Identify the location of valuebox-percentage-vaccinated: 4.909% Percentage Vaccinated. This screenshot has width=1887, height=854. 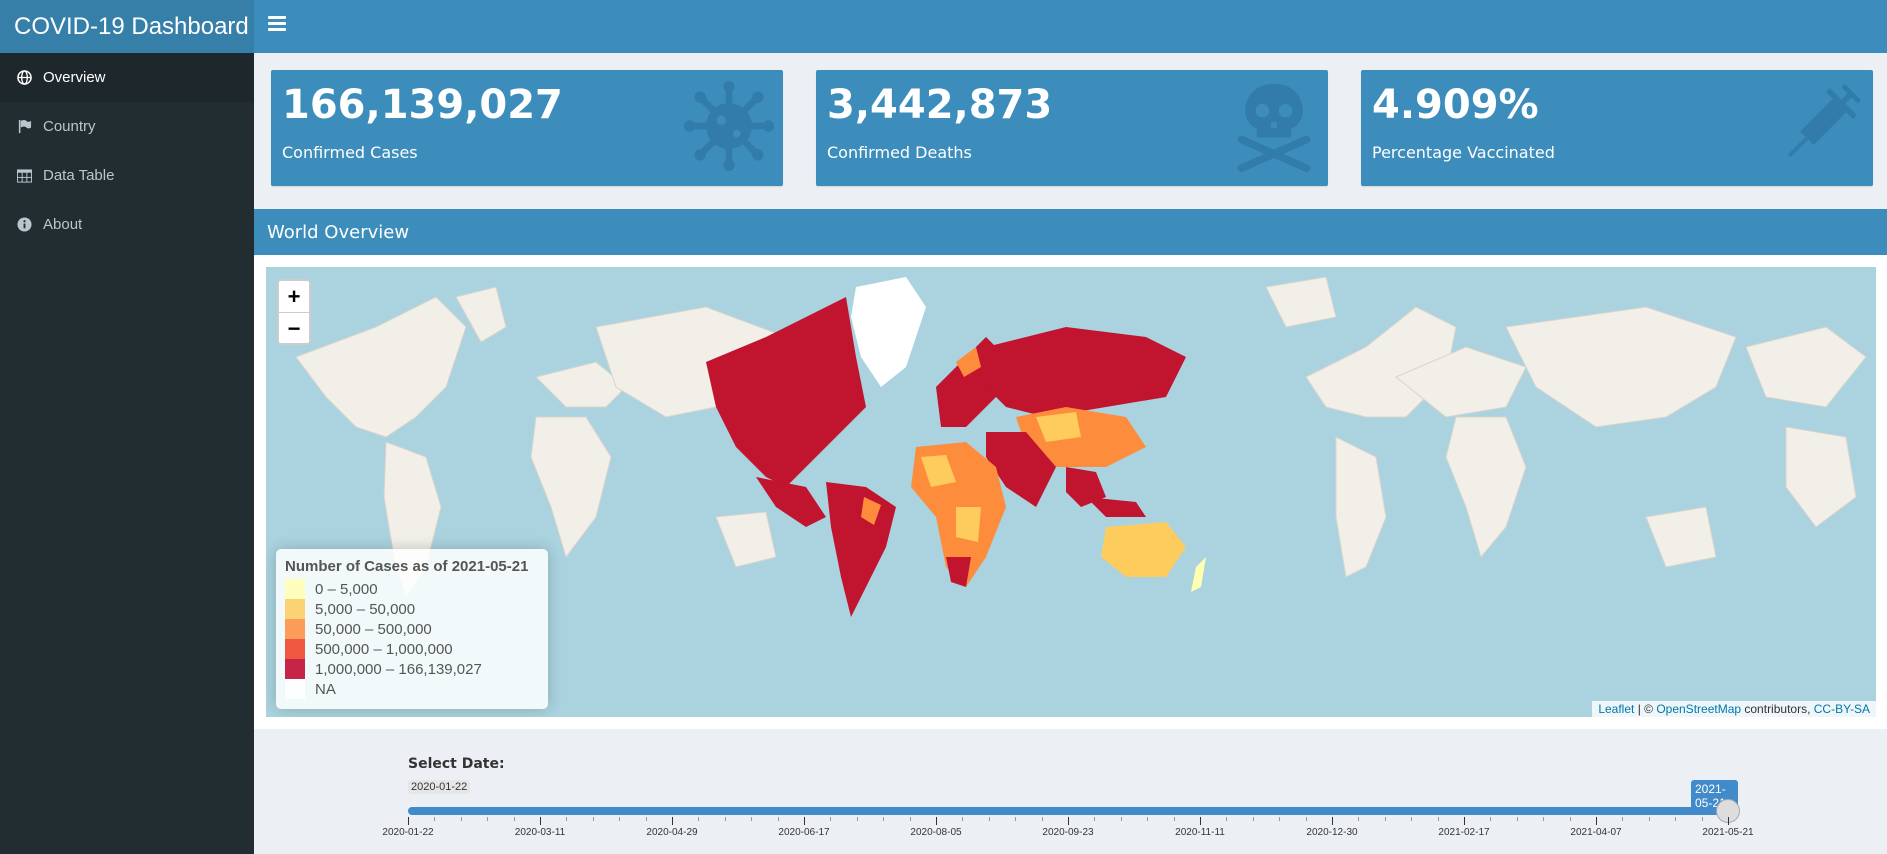
(1617, 128).